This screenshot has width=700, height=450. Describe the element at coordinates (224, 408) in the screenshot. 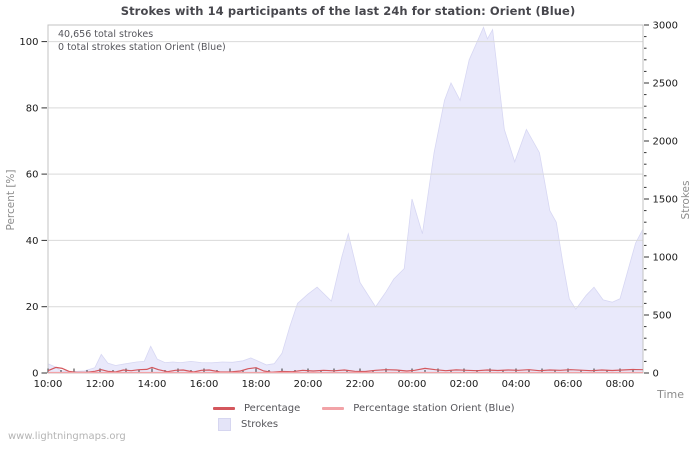

I see `percentage-line-swatch` at that location.